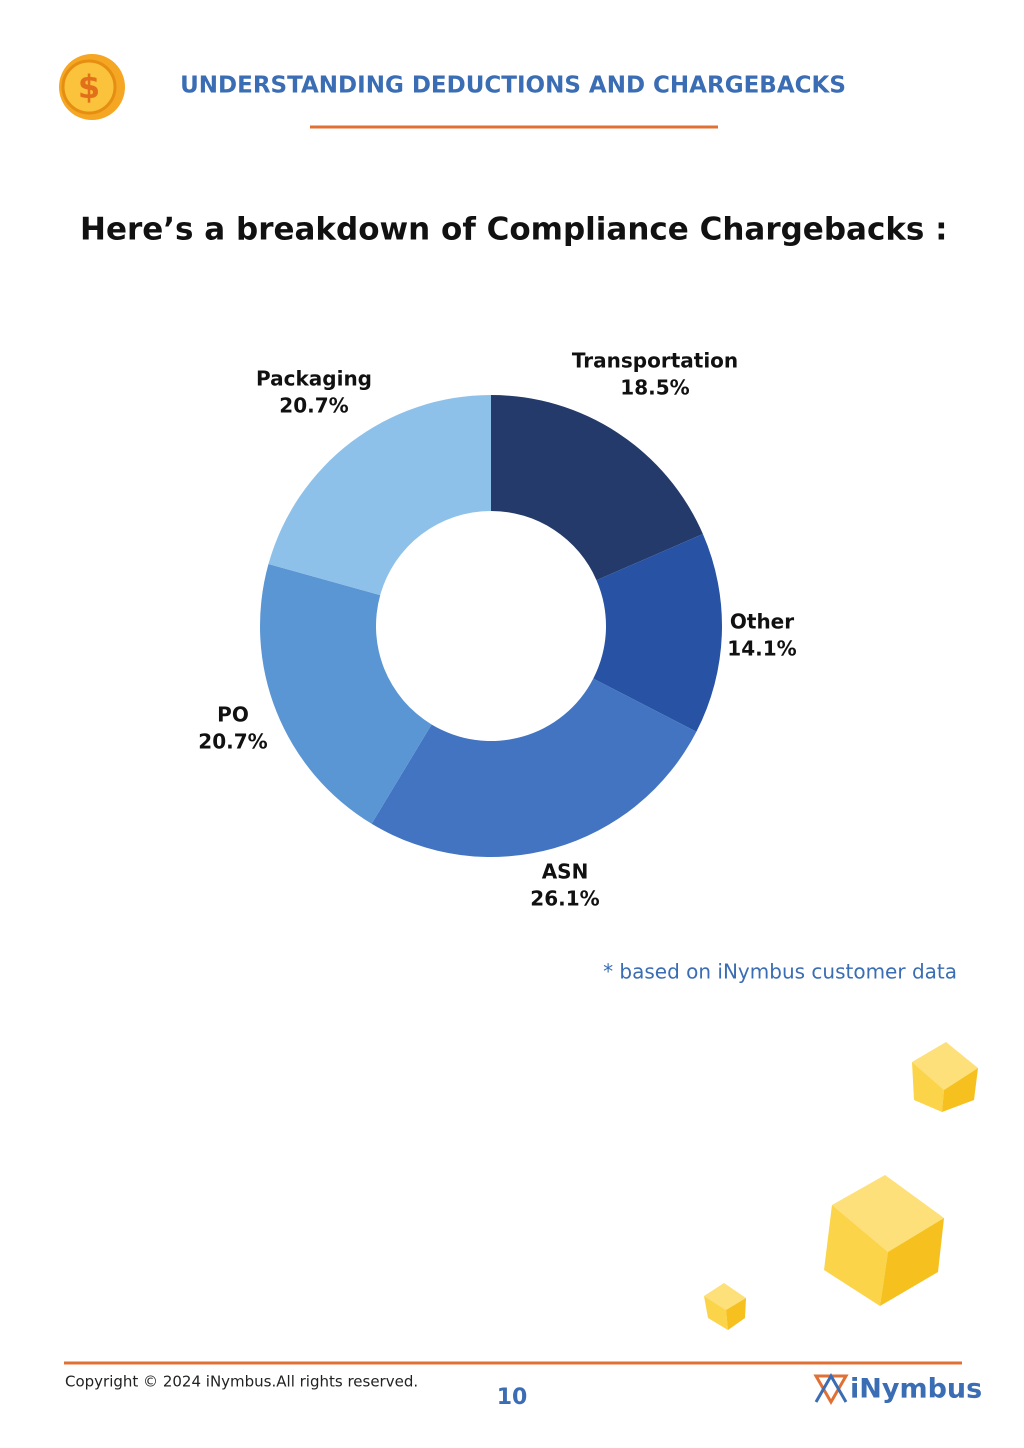  I want to click on coin-icon: $, so click(92, 87).